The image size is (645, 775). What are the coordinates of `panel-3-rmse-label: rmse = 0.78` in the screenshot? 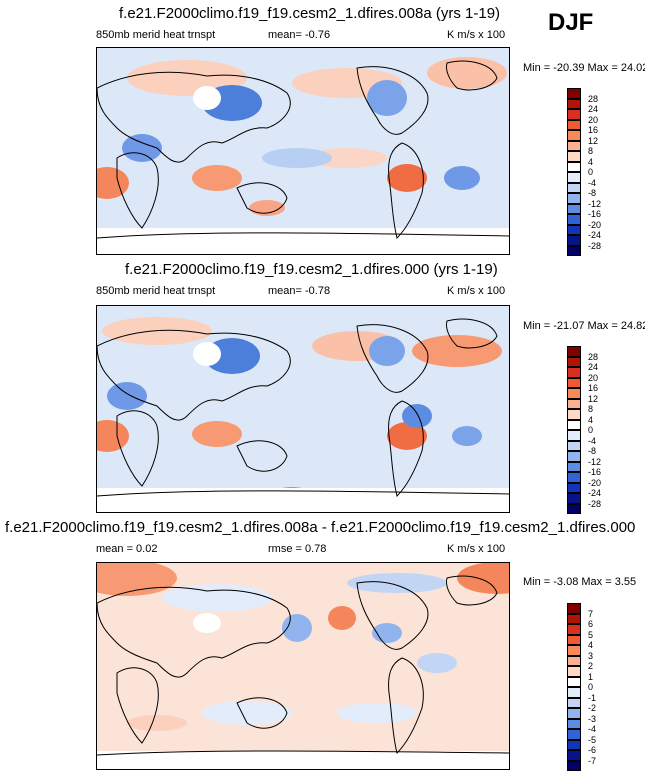 It's located at (297, 549).